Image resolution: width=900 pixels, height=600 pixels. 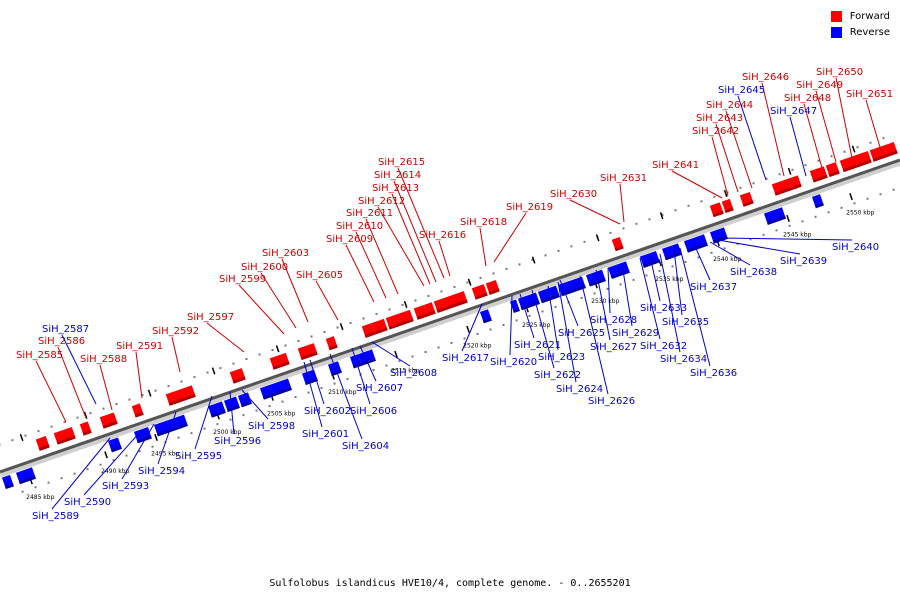 What do you see at coordinates (683, 359) in the screenshot?
I see `reverse-gene-label: SiH_2634` at bounding box center [683, 359].